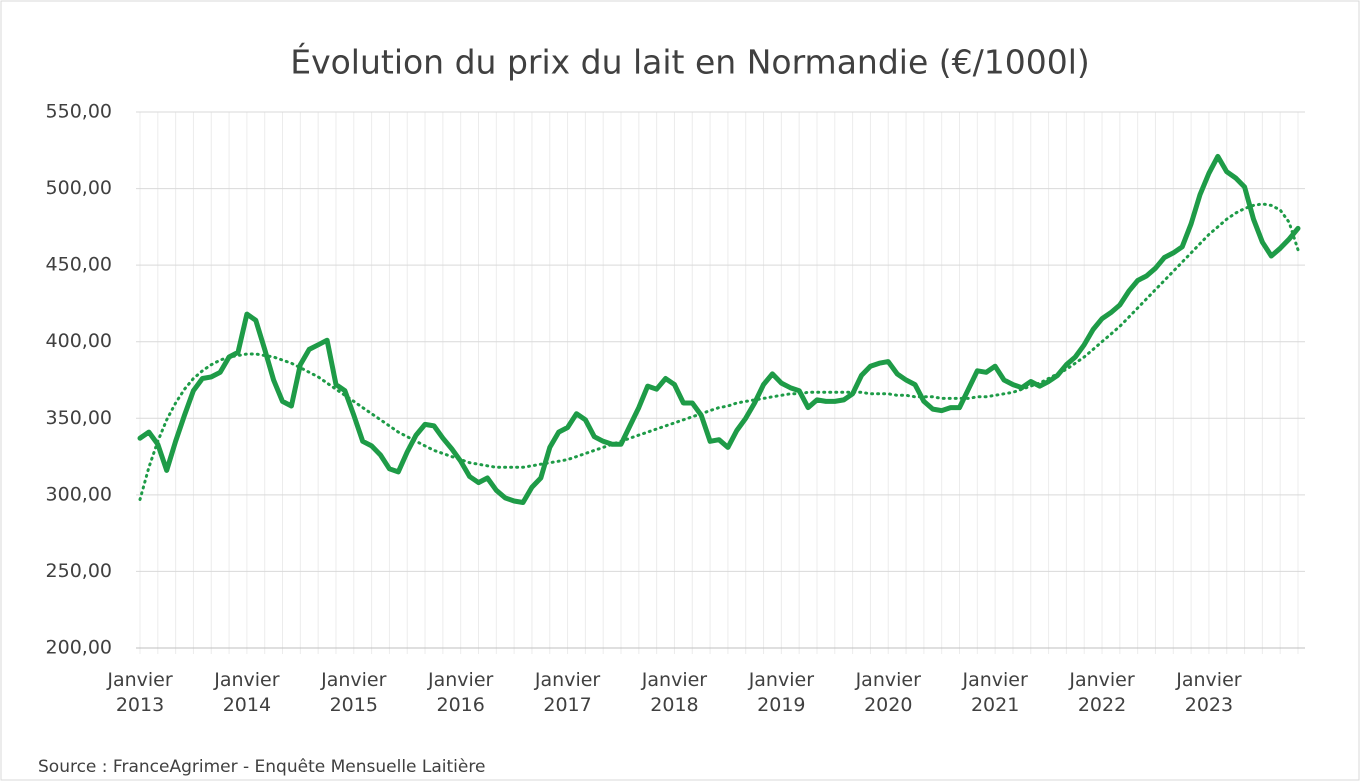 This screenshot has width=1360, height=781. I want to click on x-tick-label-line: 2021, so click(995, 705).